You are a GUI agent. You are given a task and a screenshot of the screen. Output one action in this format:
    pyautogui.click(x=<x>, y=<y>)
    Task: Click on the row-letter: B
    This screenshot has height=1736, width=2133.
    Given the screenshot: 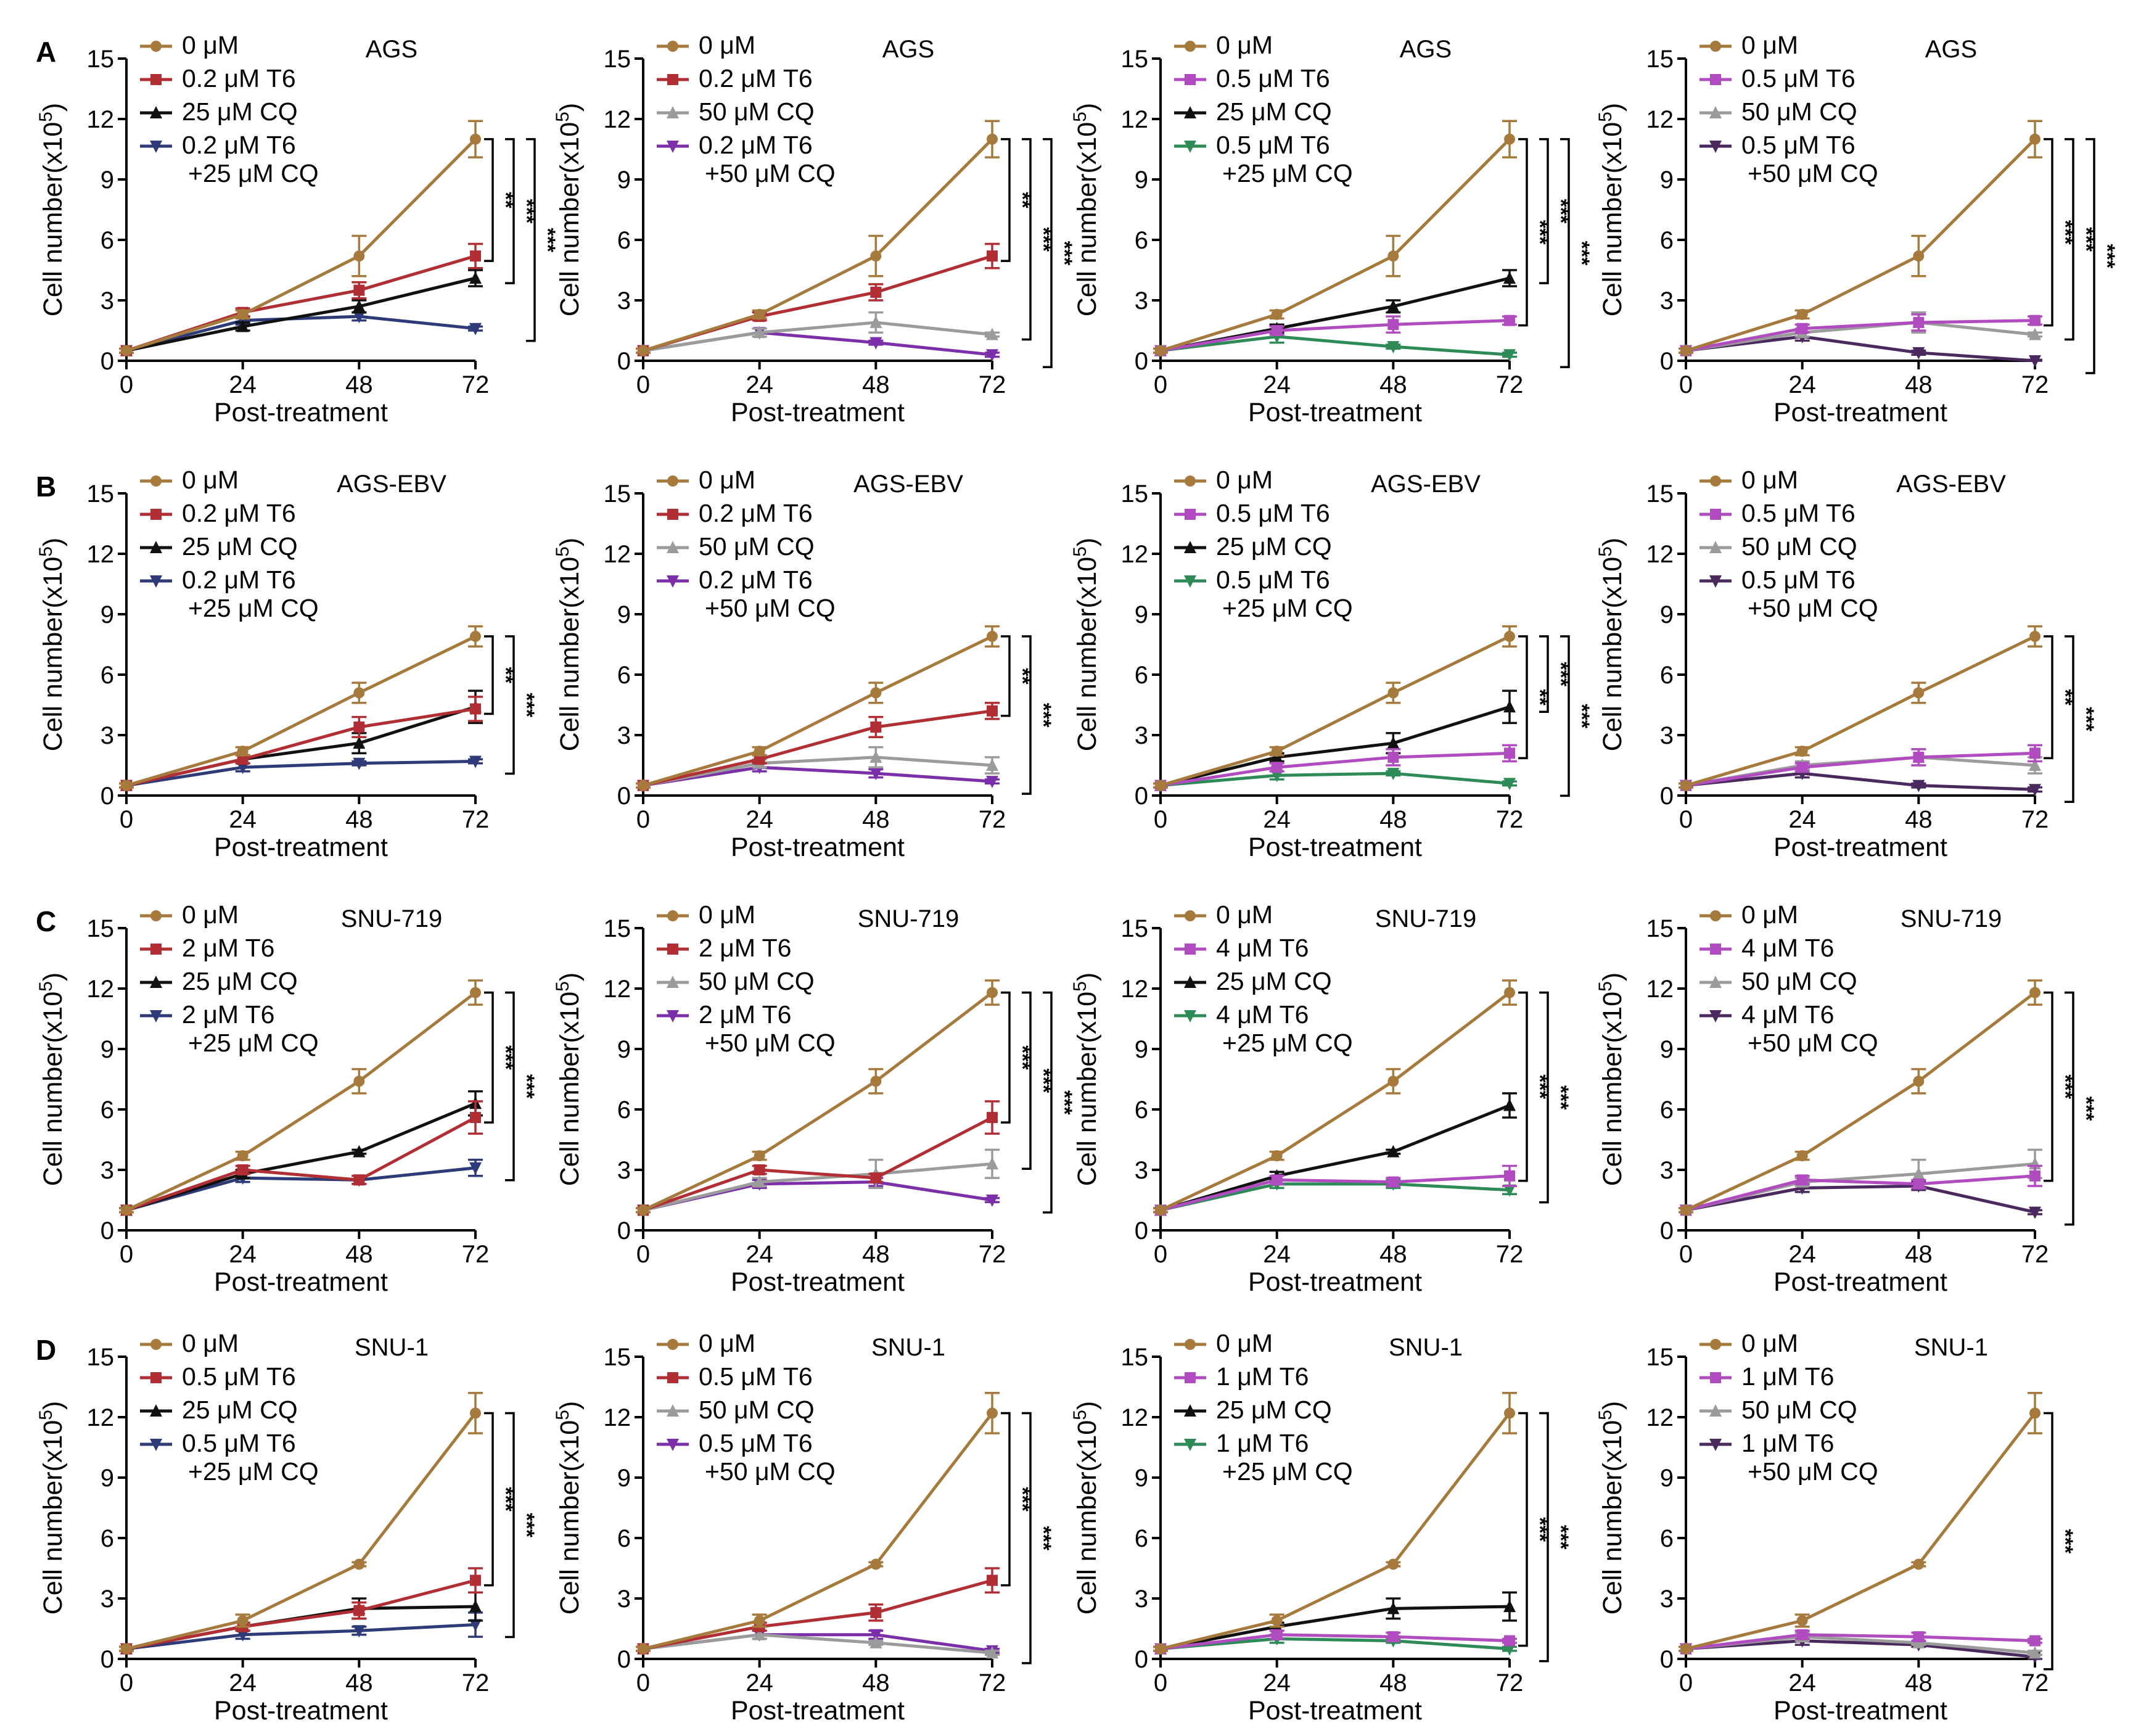 What is the action you would take?
    pyautogui.click(x=46, y=487)
    